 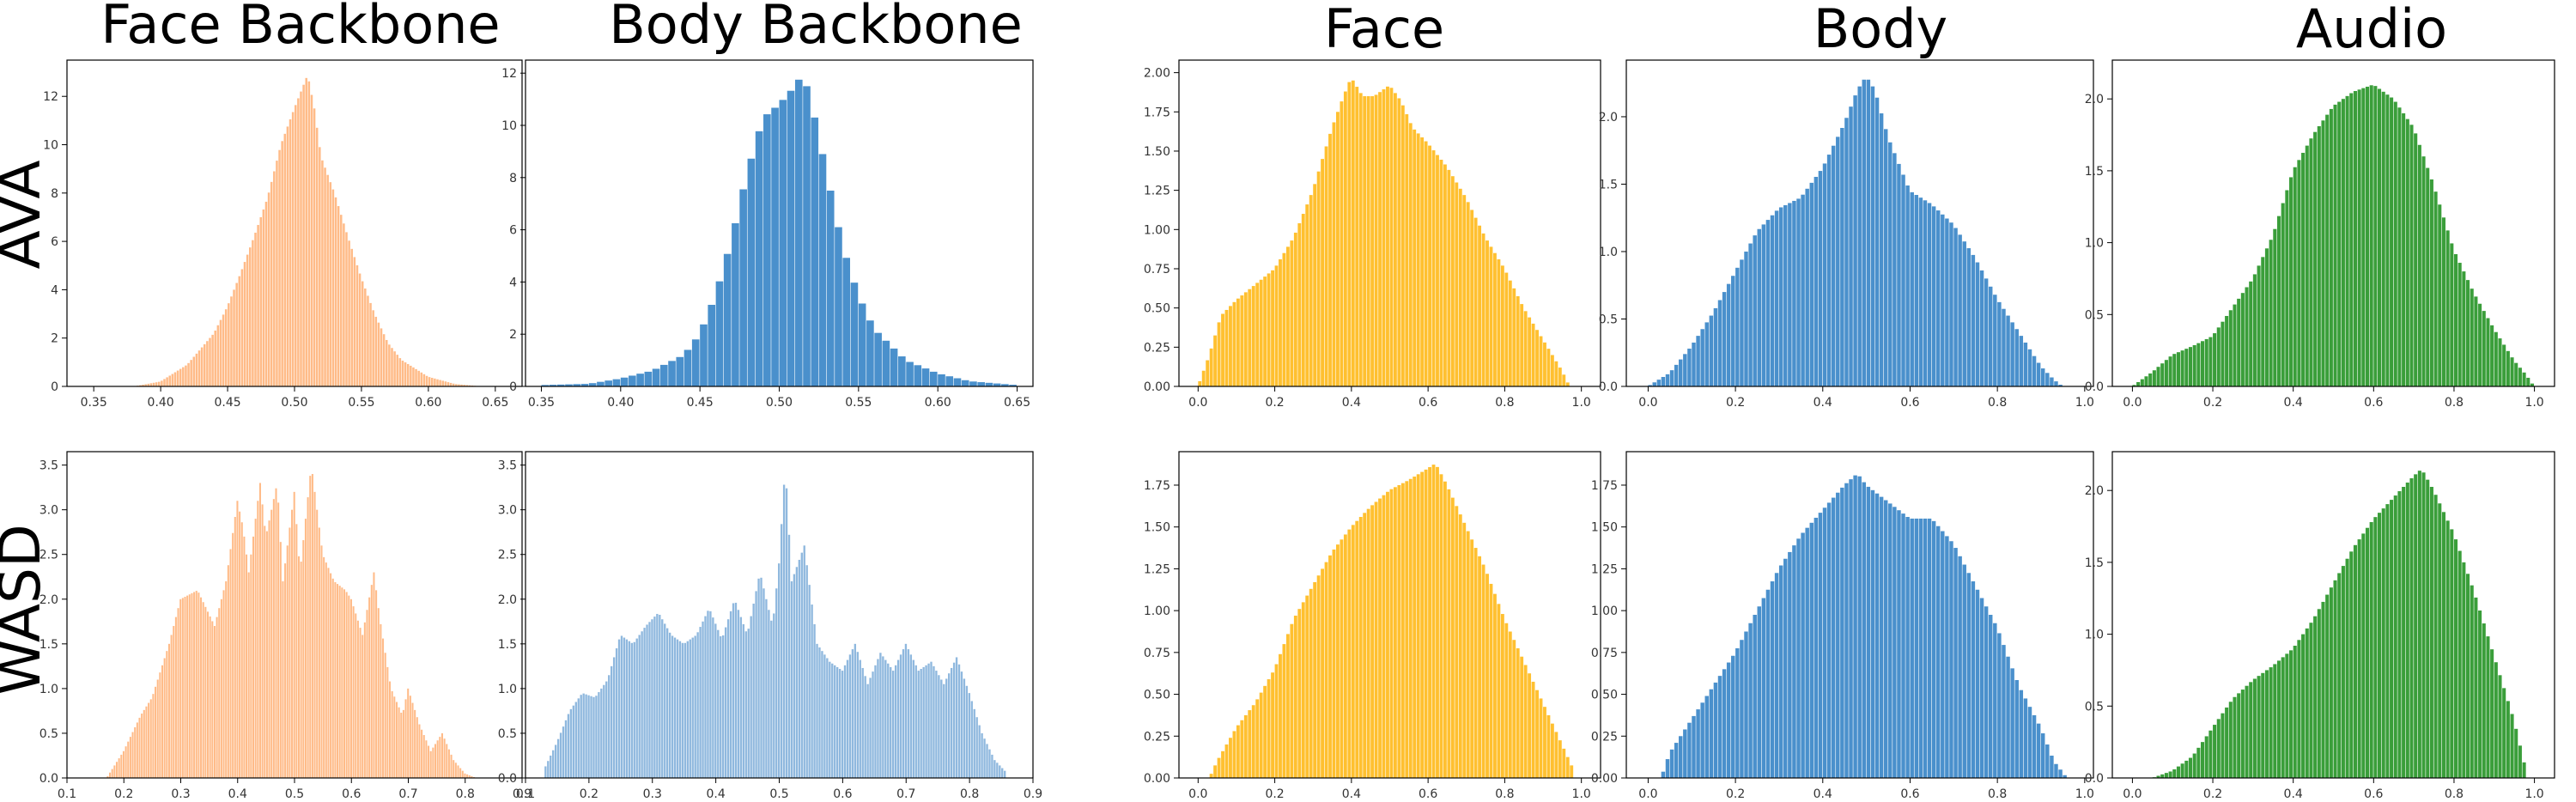 What do you see at coordinates (2094, 491) in the screenshot?
I see `y-tick-label: 2.0` at bounding box center [2094, 491].